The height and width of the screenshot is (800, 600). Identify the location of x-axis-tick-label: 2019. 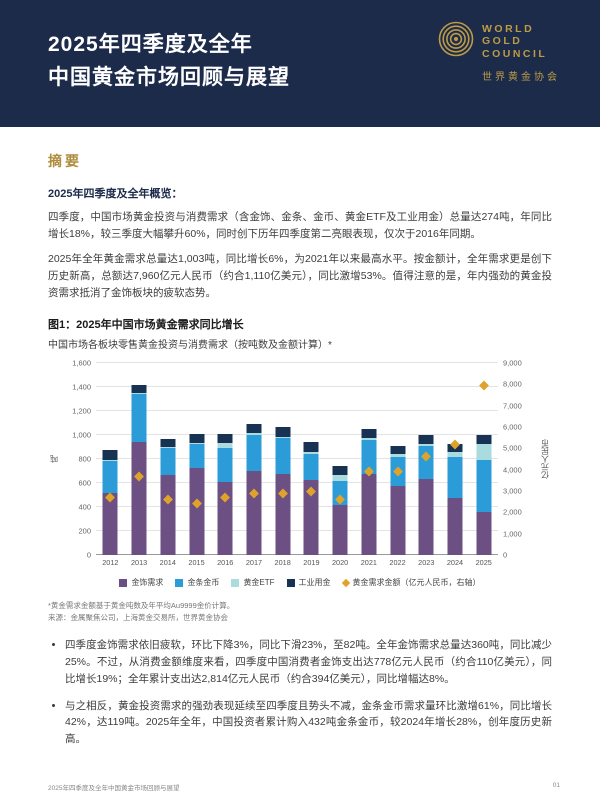
(311, 562).